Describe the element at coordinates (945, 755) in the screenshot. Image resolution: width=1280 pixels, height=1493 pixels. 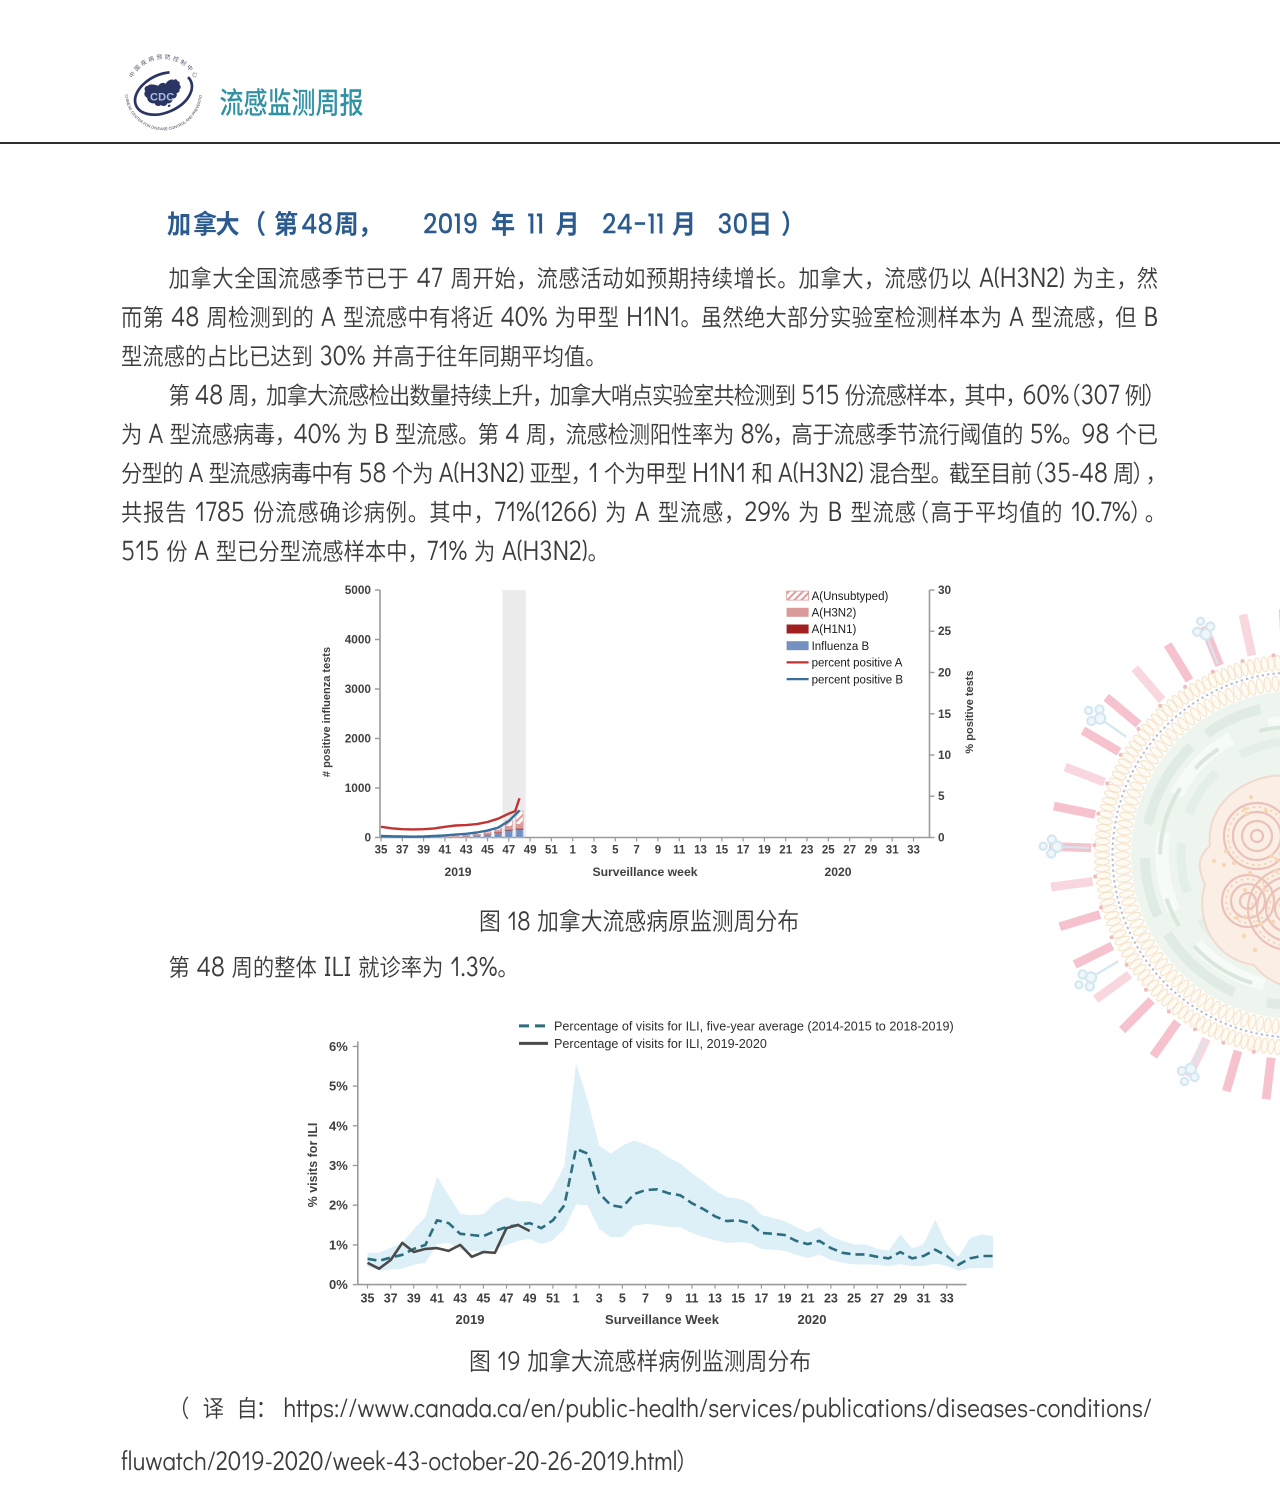
I see `svg-text: 10` at that location.